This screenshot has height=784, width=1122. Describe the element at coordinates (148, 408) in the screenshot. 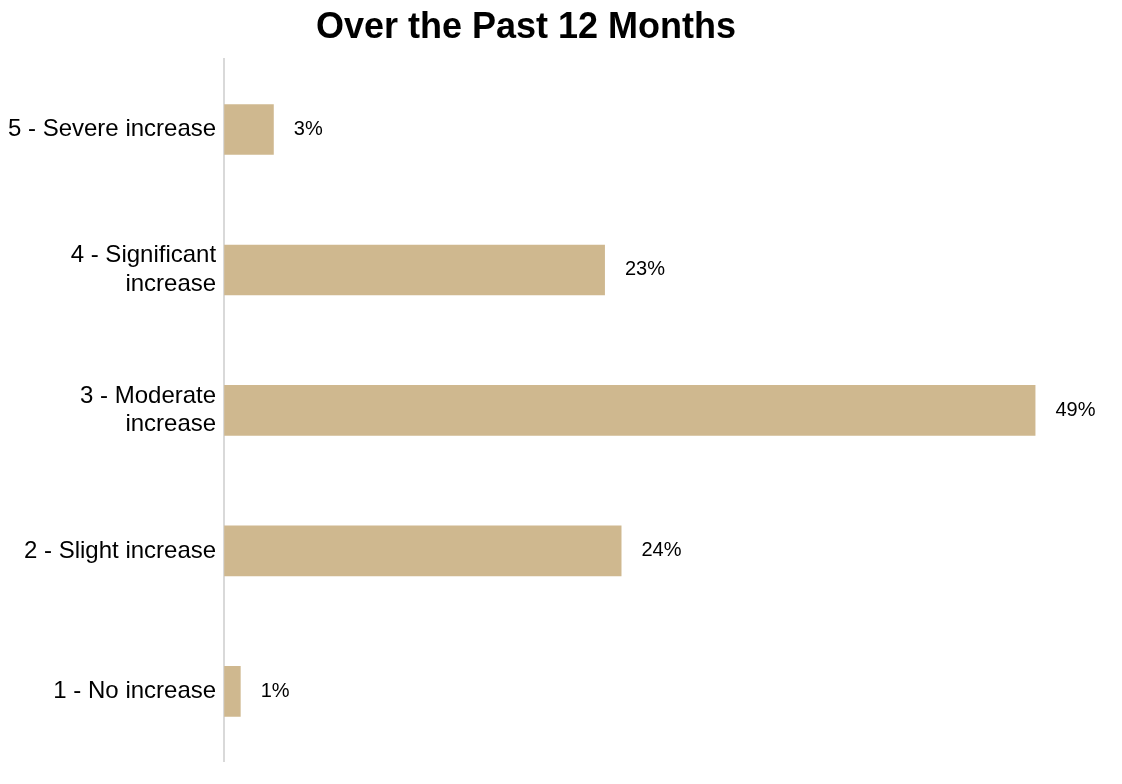

I see `y-tick-label: 3 - Moderate increase` at that location.